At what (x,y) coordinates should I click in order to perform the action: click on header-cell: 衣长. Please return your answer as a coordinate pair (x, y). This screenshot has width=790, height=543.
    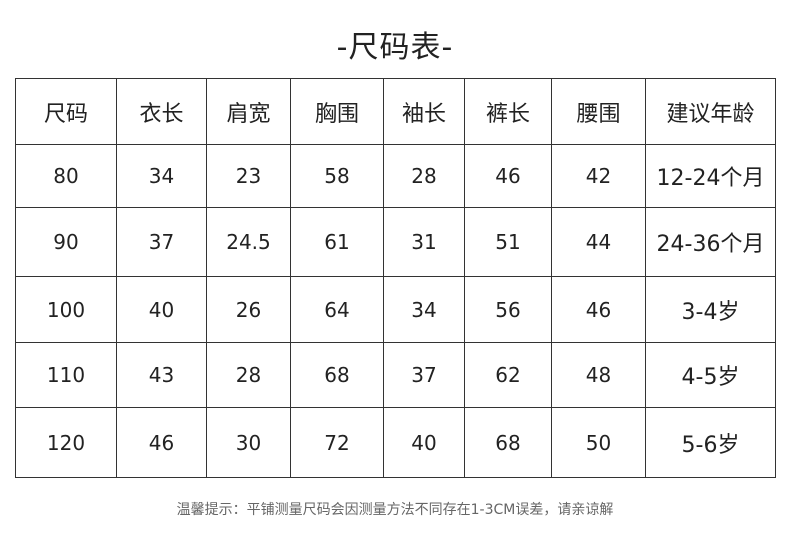
    Looking at the image, I should click on (161, 111).